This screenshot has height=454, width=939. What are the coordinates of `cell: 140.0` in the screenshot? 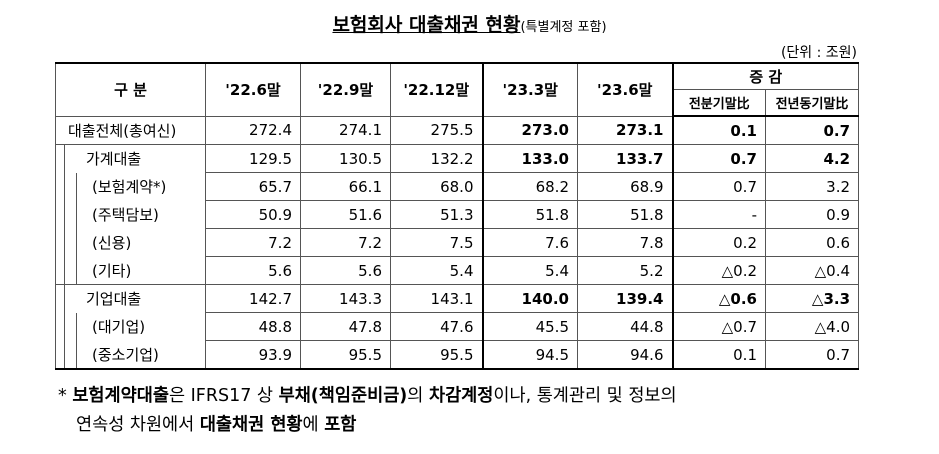 It's located at (529, 298).